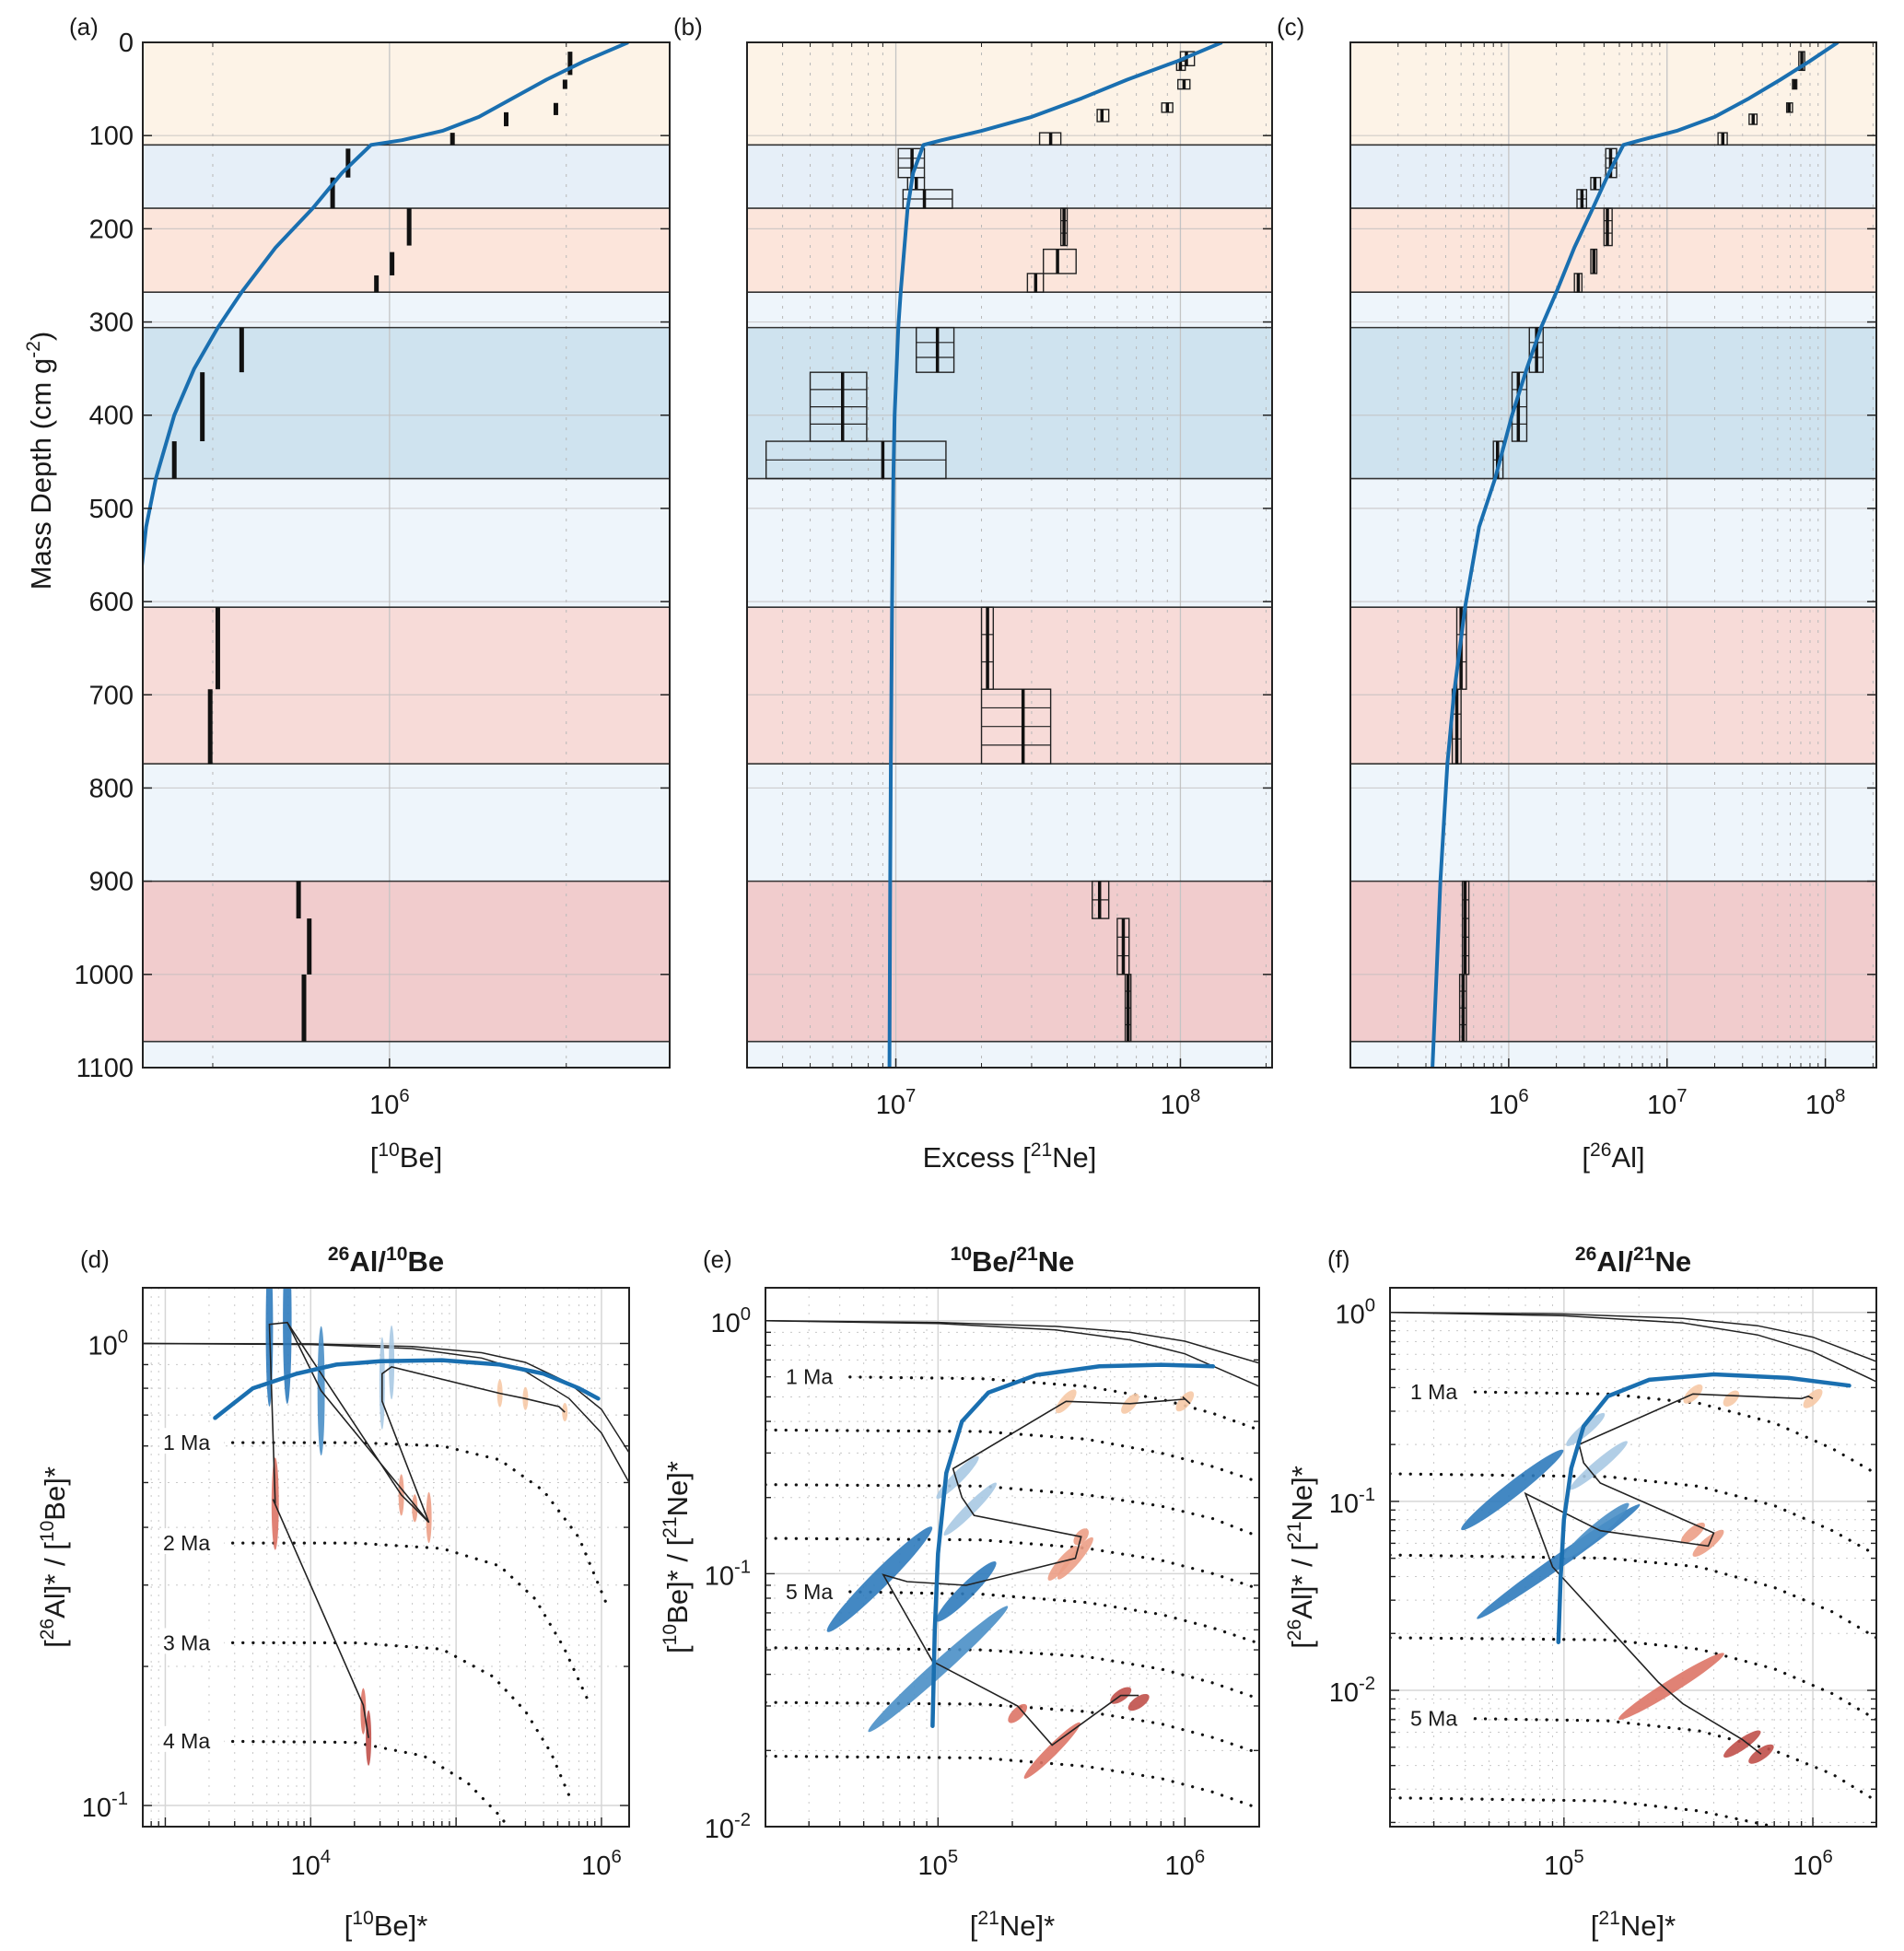 This screenshot has height=1951, width=1904. I want to click on plot-area: 1 Ma 5 Ma, so click(1633, 1557).